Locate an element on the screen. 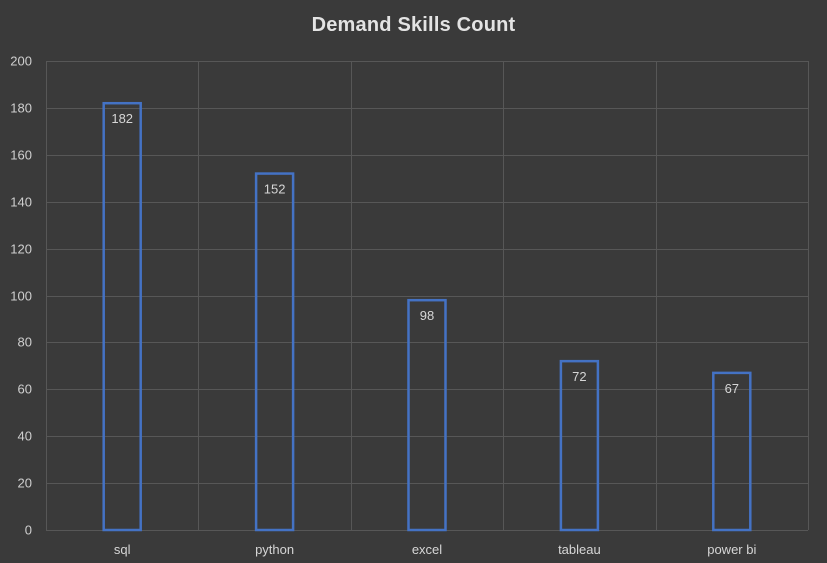  x-tick-label: excel is located at coordinates (427, 549).